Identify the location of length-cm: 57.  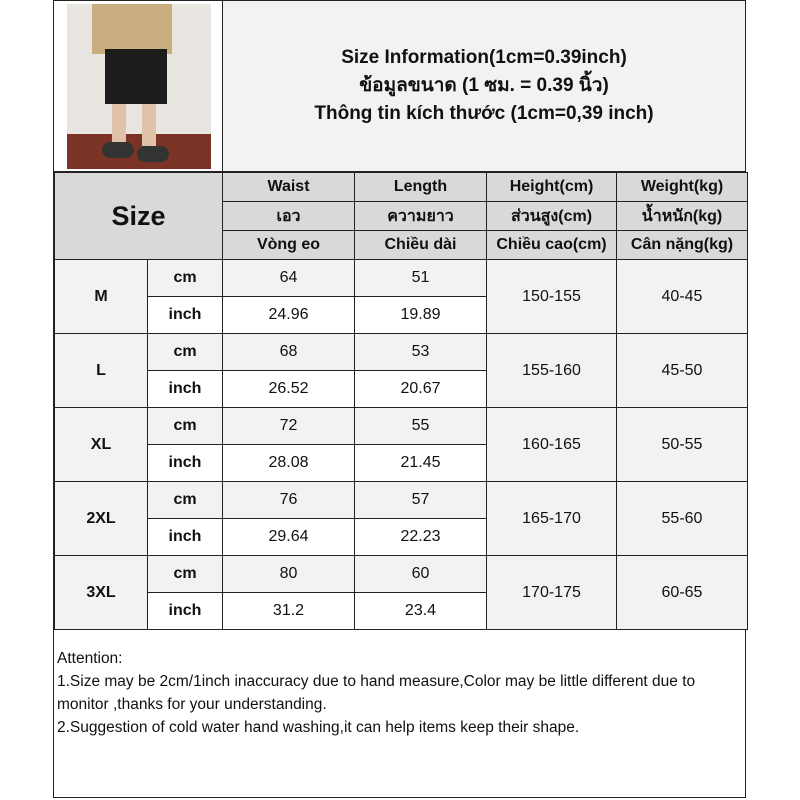
(420, 500).